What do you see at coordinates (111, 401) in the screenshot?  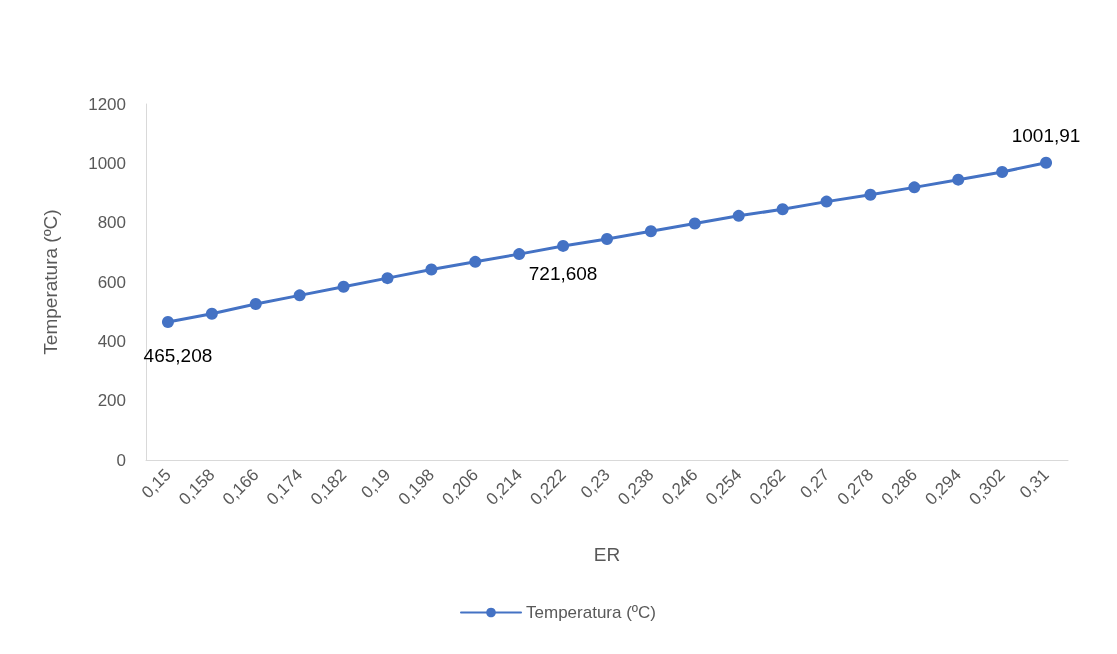 I see `y-tick-label: 200` at bounding box center [111, 401].